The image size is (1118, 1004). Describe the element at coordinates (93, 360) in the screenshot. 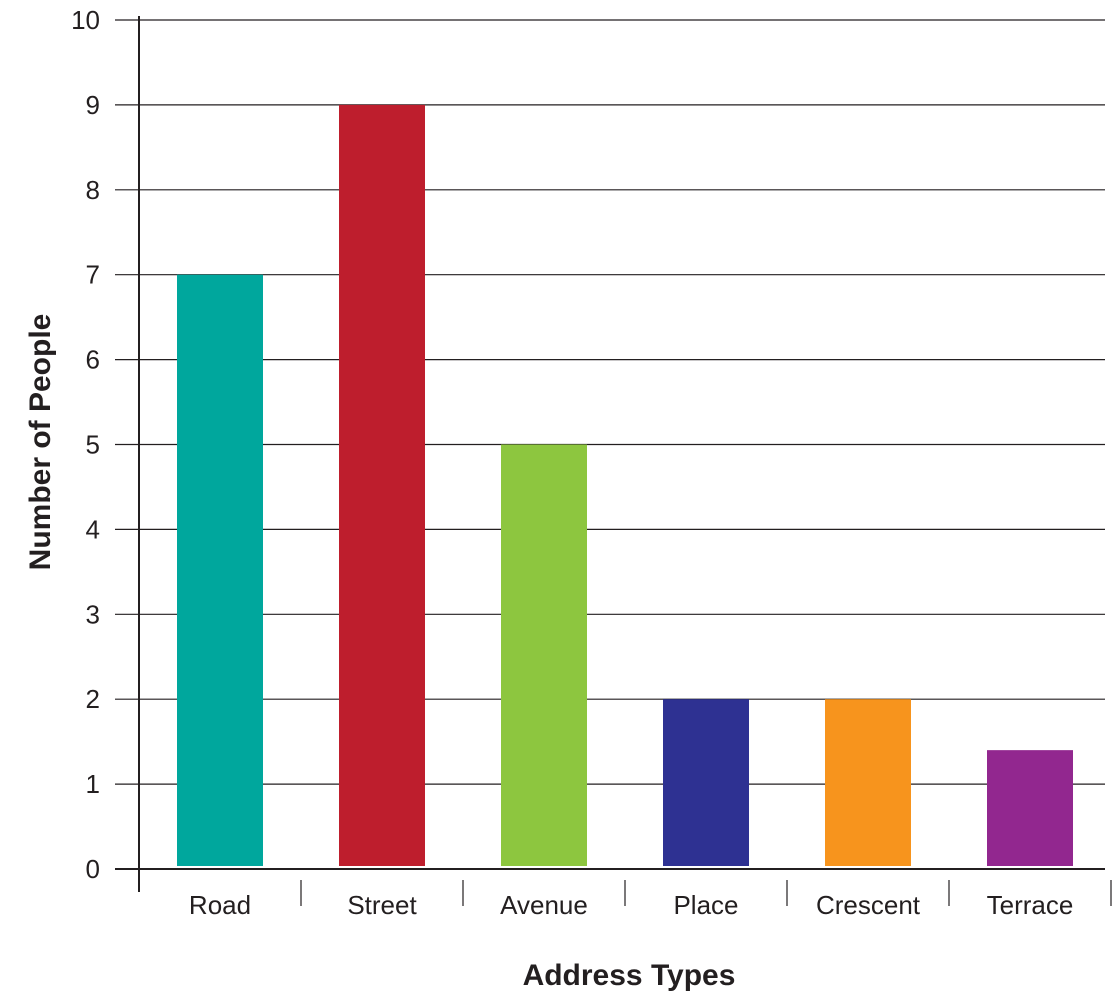

I see `y-tick-label: 6` at that location.